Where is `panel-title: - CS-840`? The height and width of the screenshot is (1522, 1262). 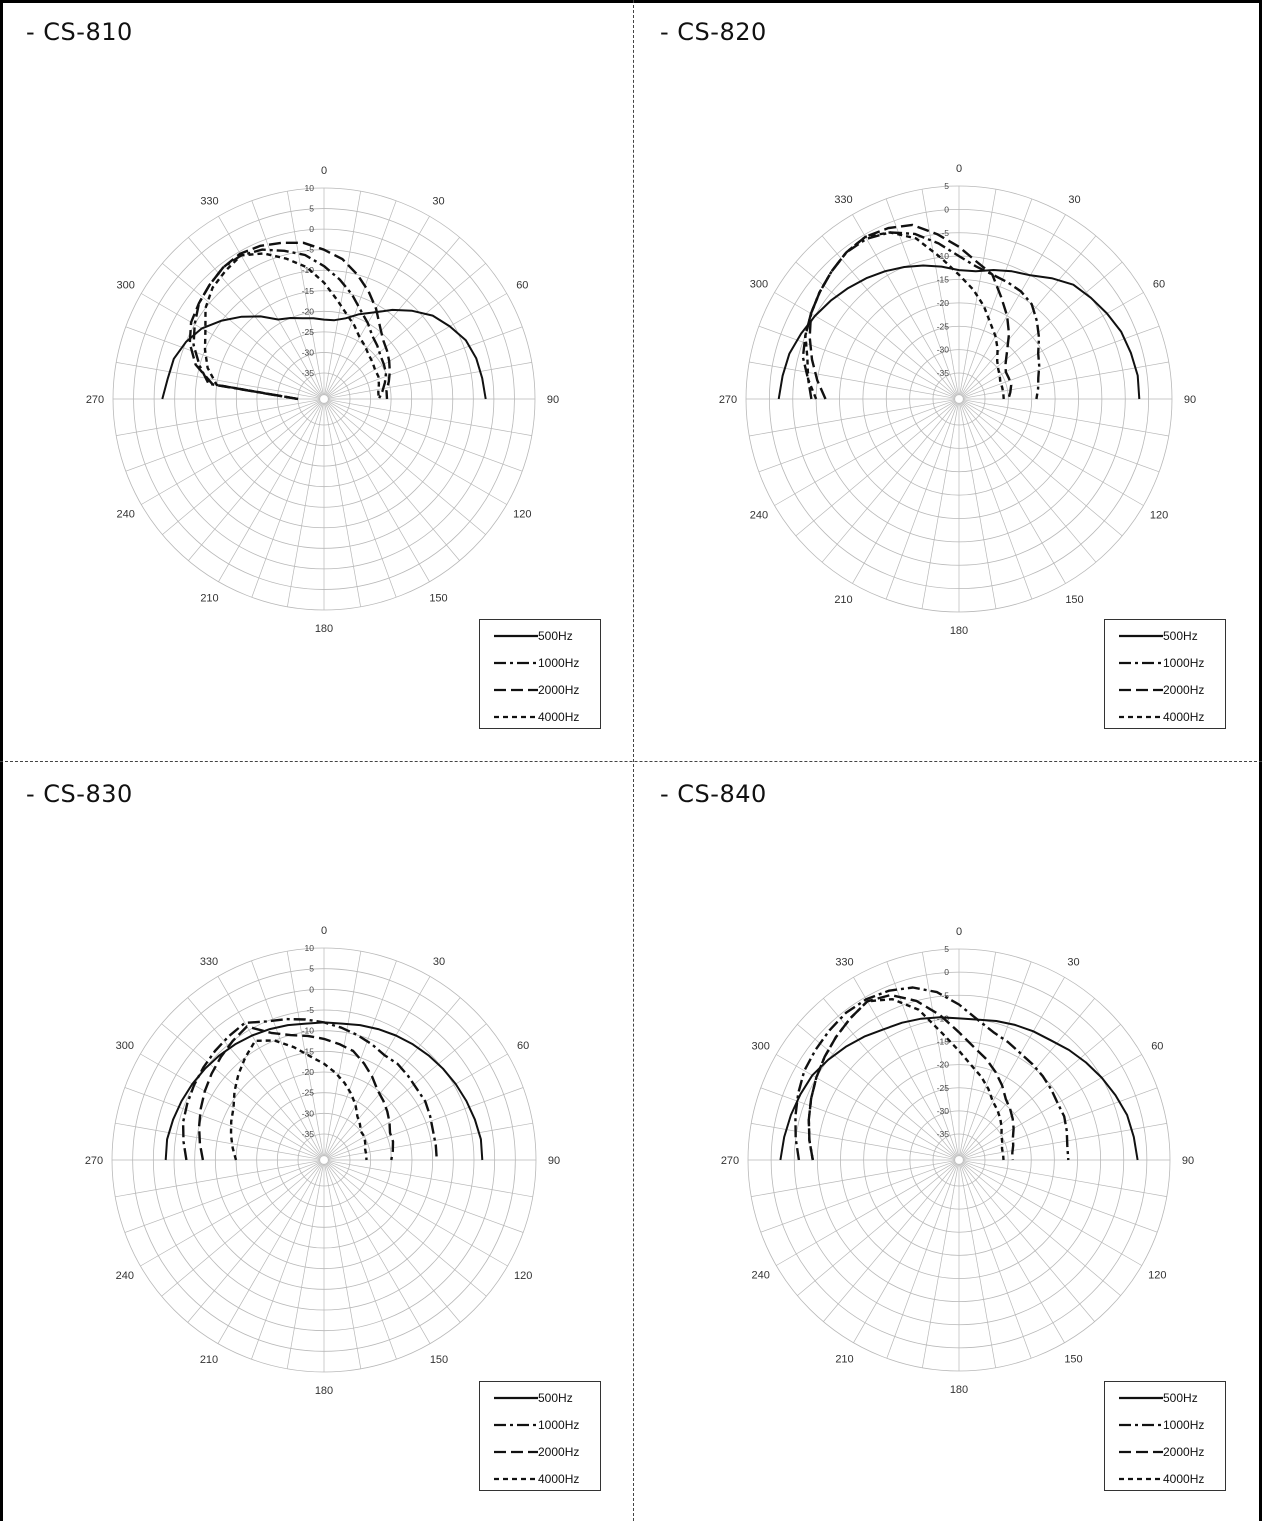 panel-title: - CS-840 is located at coordinates (713, 794).